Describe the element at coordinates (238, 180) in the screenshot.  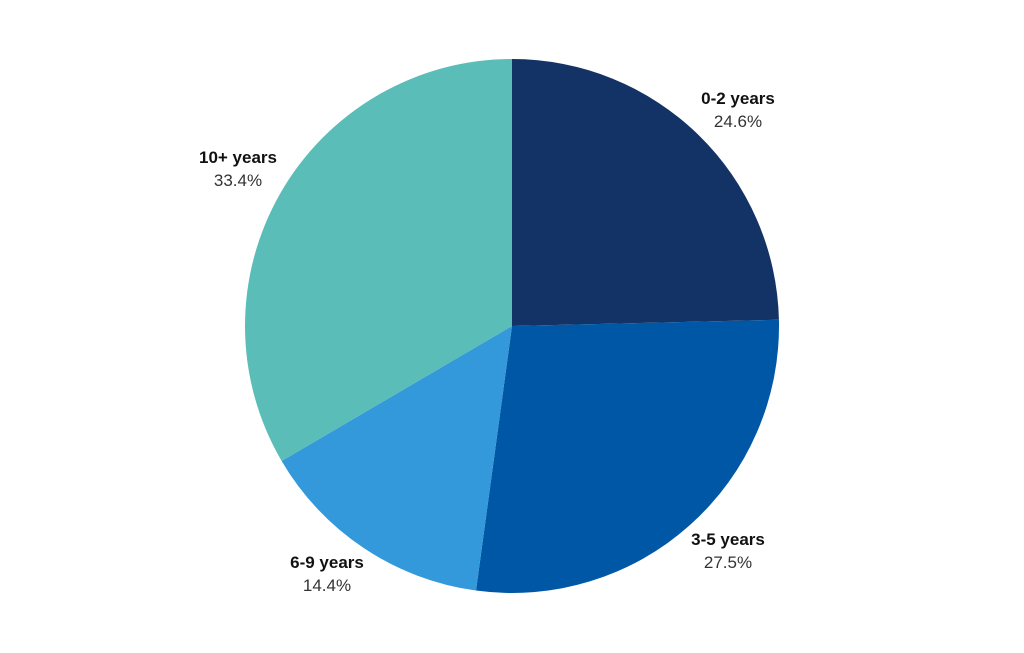
I see `slice-value-label: 33.4%` at that location.